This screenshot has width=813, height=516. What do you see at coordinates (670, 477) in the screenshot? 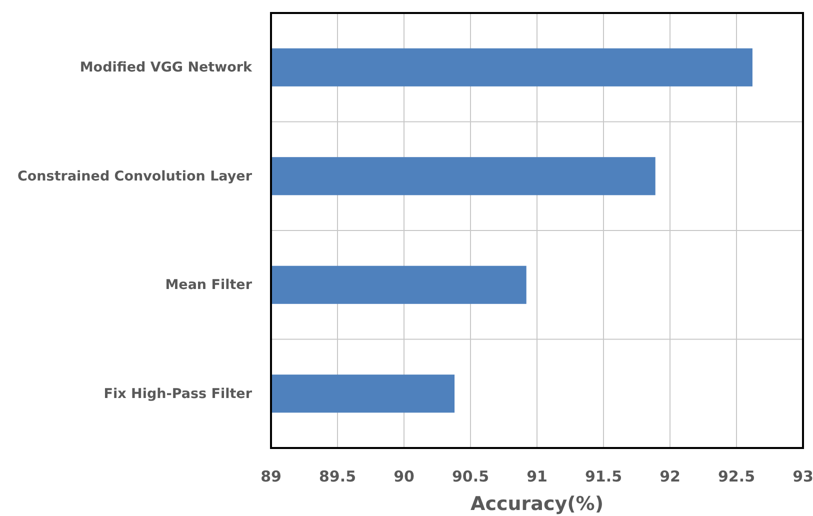
I see `x-tick-label: 92` at bounding box center [670, 477].